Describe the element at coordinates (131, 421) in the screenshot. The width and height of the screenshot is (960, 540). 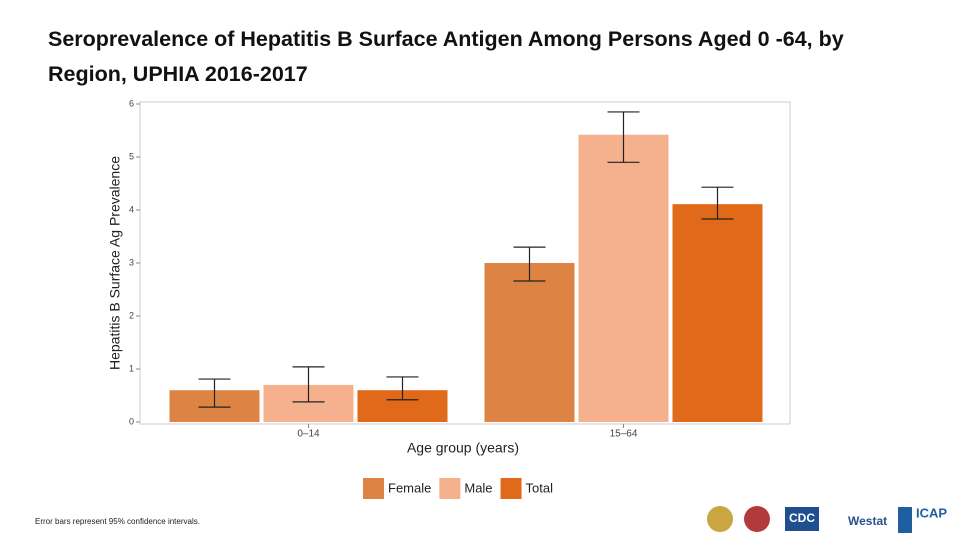
I see `y-tick-label: 0` at that location.